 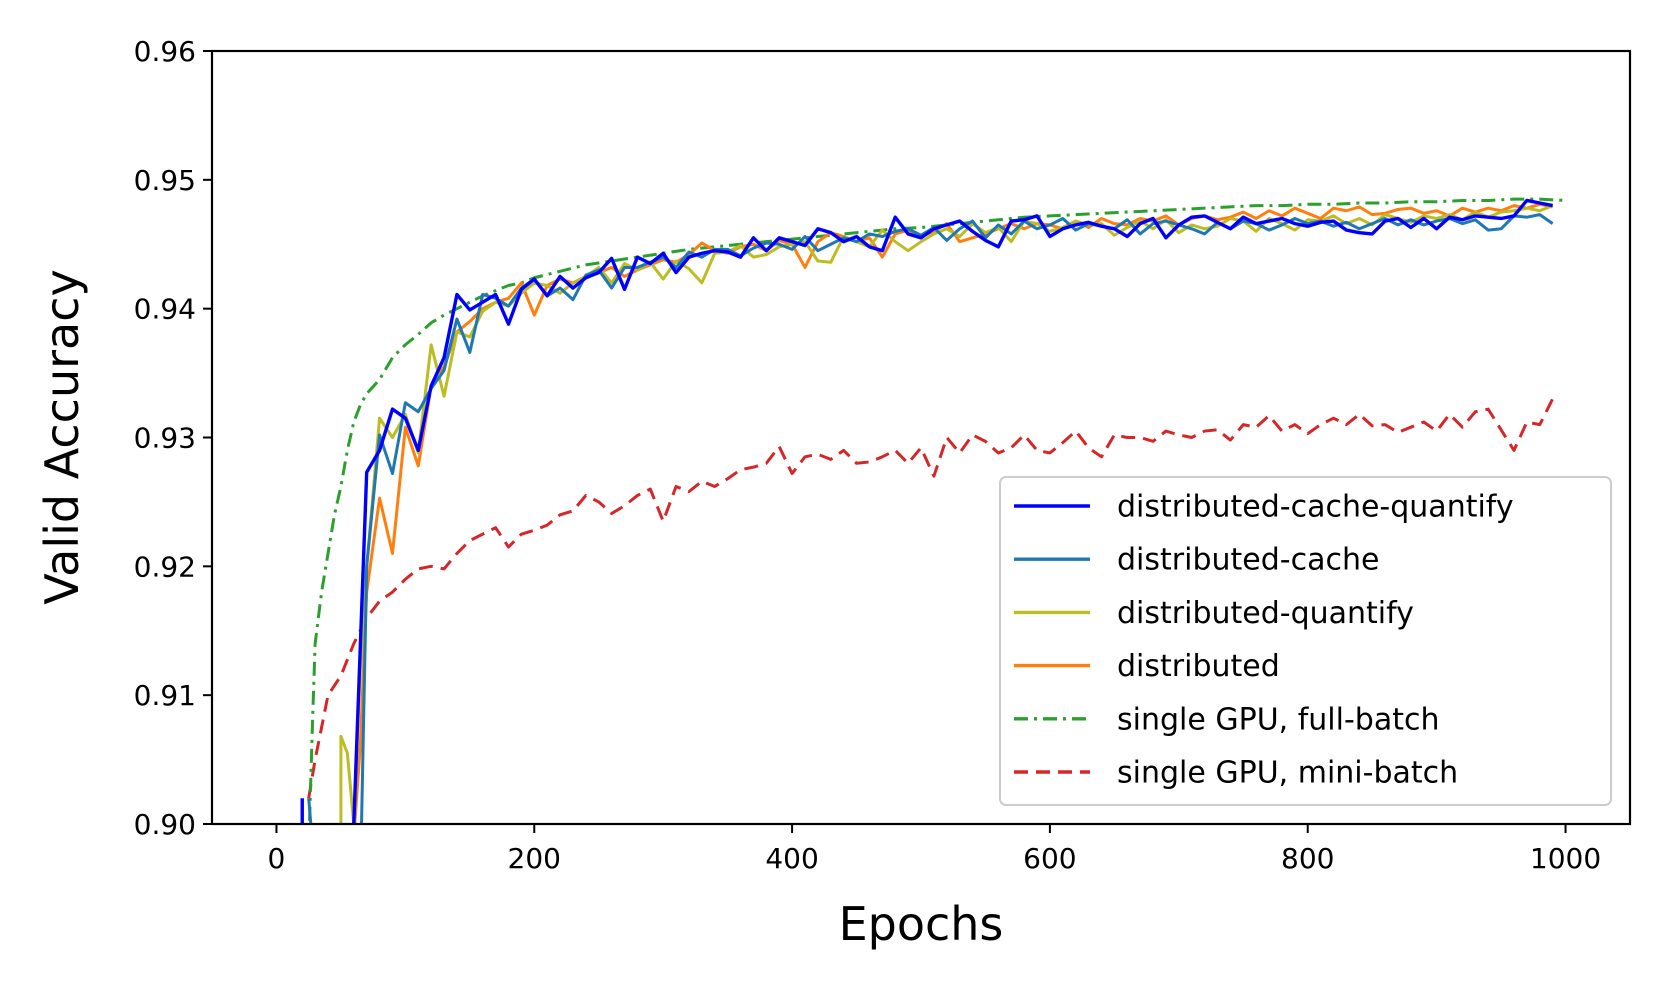 What do you see at coordinates (165, 824) in the screenshot?
I see `y-tick-label: 0.90` at bounding box center [165, 824].